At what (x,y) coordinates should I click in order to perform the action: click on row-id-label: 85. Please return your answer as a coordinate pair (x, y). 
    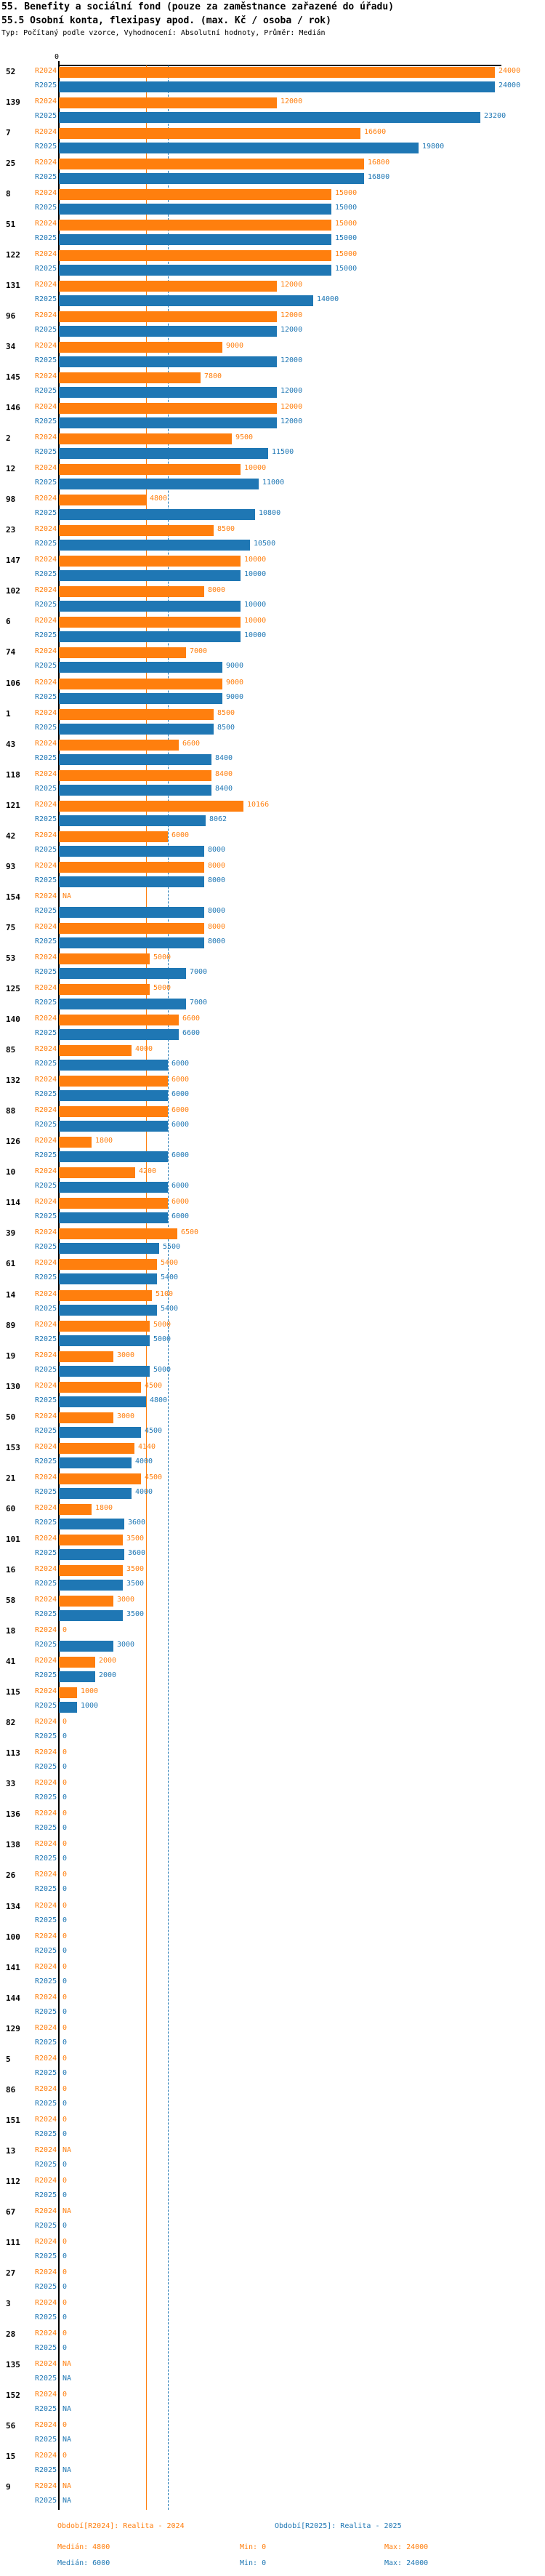
    Looking at the image, I should click on (11, 1050).